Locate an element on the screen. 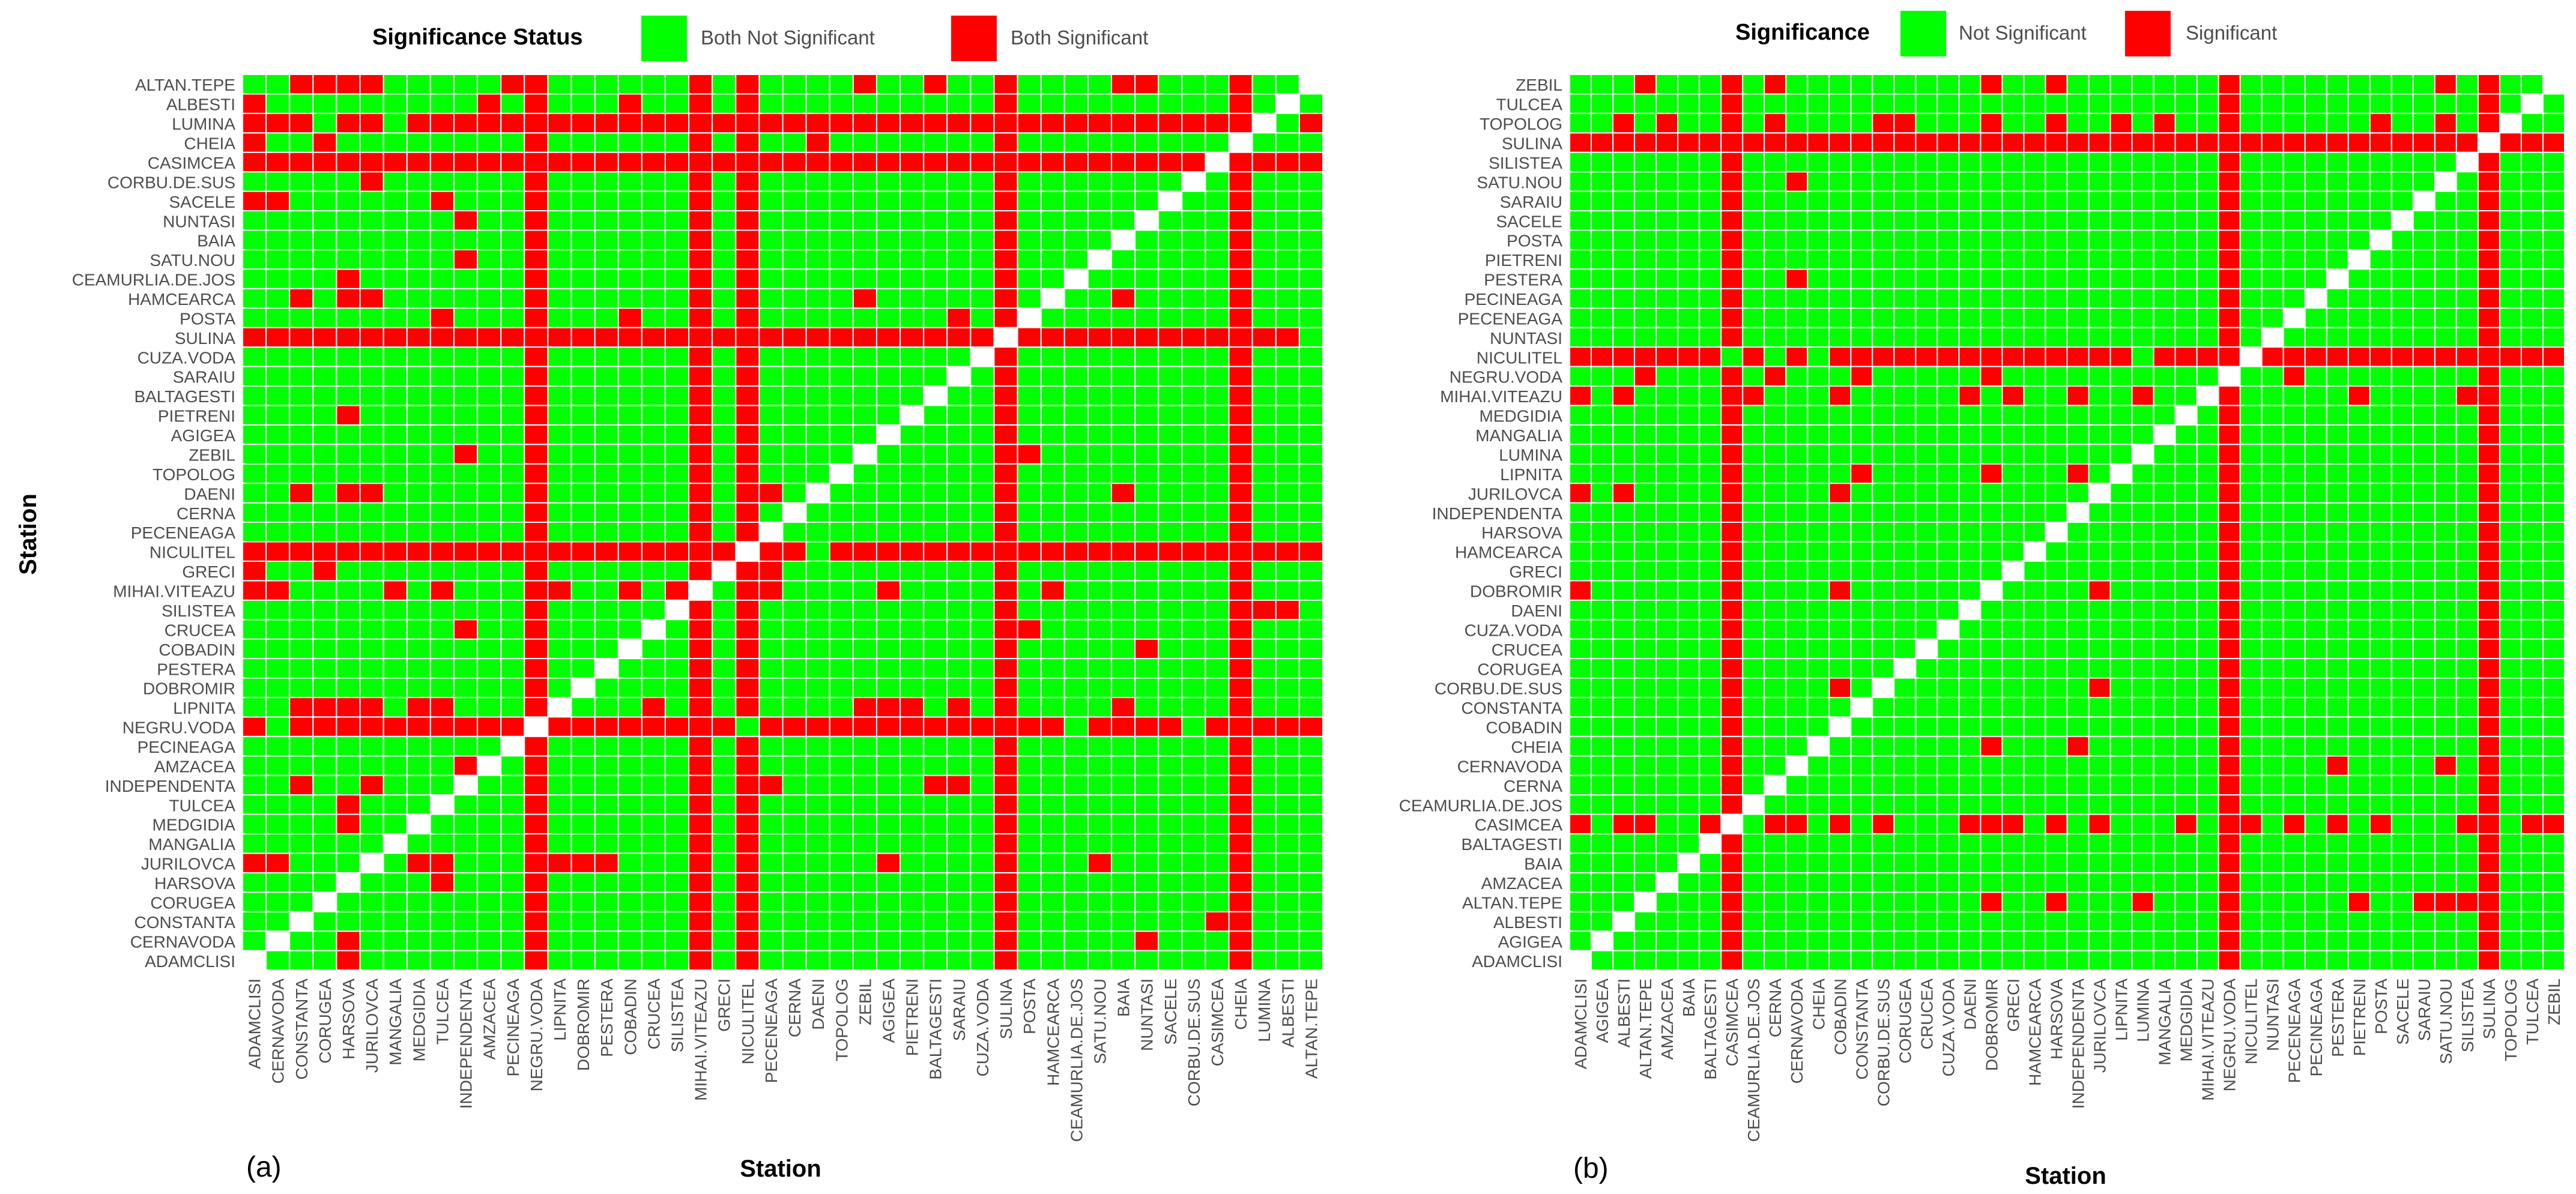 This screenshot has height=1194, width=2576. y-tick-label-b-pecineaga: PECINEAGA is located at coordinates (1514, 299).